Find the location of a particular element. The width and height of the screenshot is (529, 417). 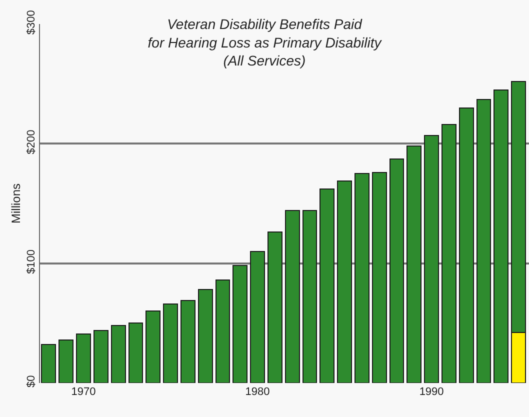

y-tick-label: $0 is located at coordinates (32, 381).